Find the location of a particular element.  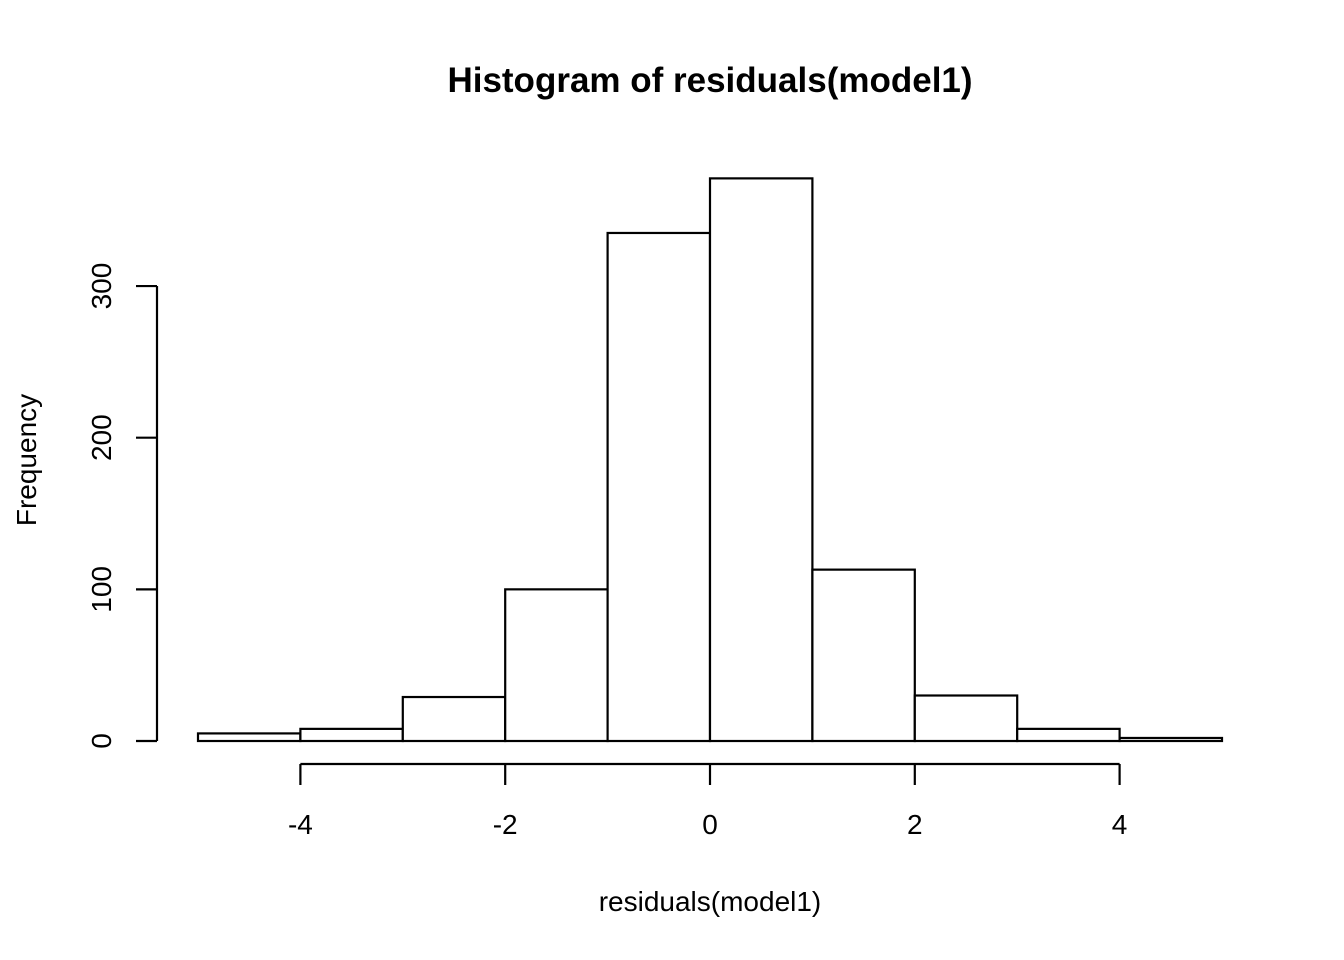

x-tick-label-3: 2 is located at coordinates (915, 824).